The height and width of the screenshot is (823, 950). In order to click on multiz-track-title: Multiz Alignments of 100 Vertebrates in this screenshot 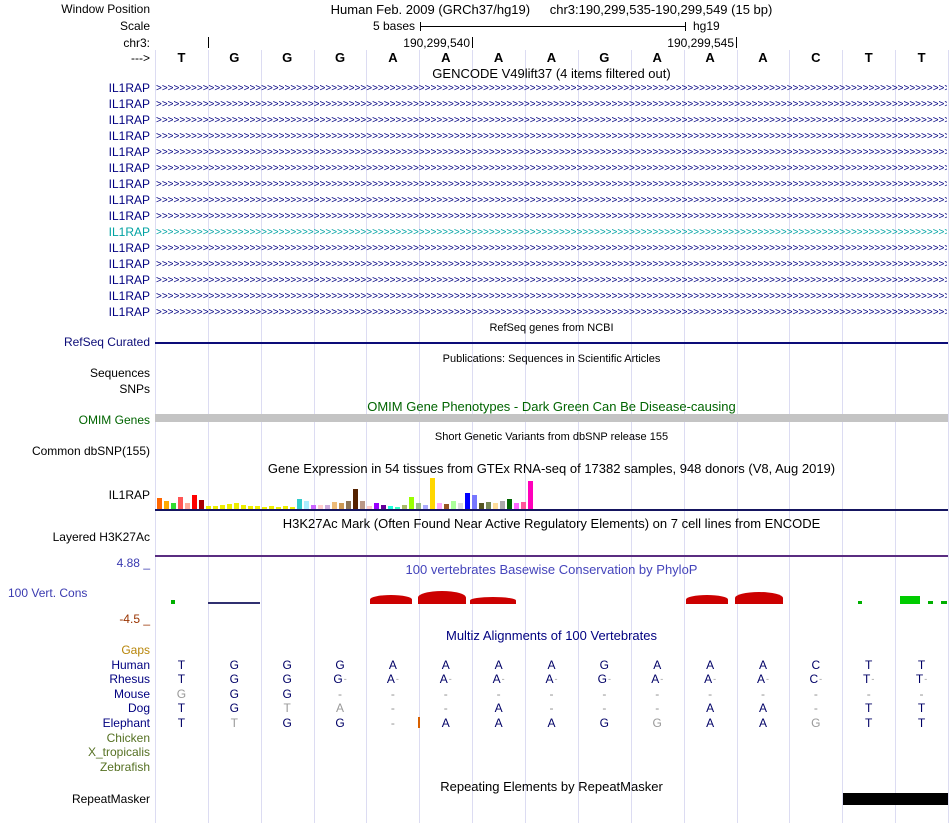, I will do `click(551, 635)`.